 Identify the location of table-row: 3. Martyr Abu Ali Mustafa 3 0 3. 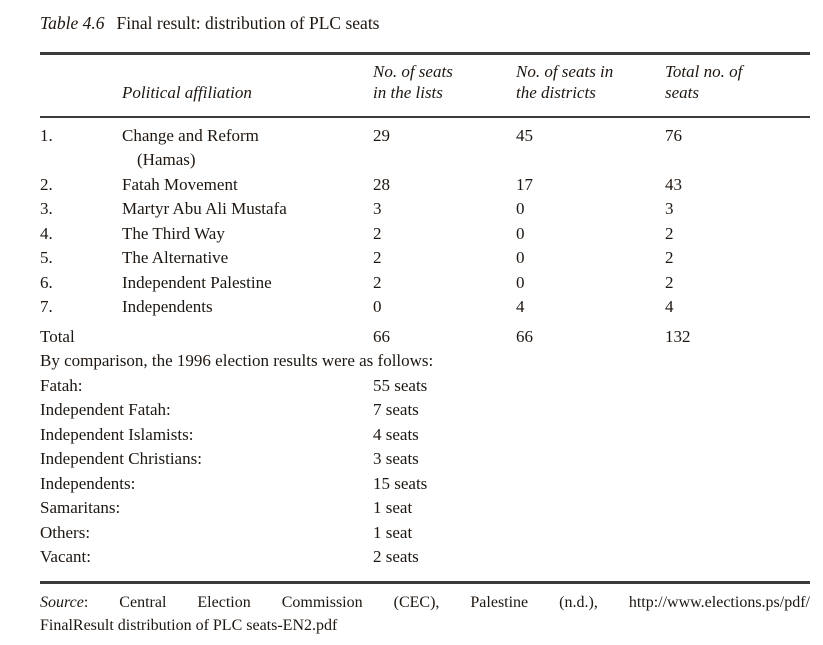
(425, 209).